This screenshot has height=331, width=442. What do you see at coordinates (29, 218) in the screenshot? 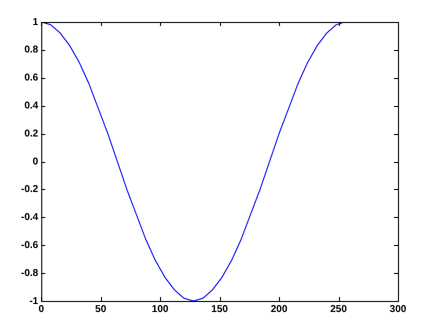
I see `y-tick-label: -0.4` at bounding box center [29, 218].